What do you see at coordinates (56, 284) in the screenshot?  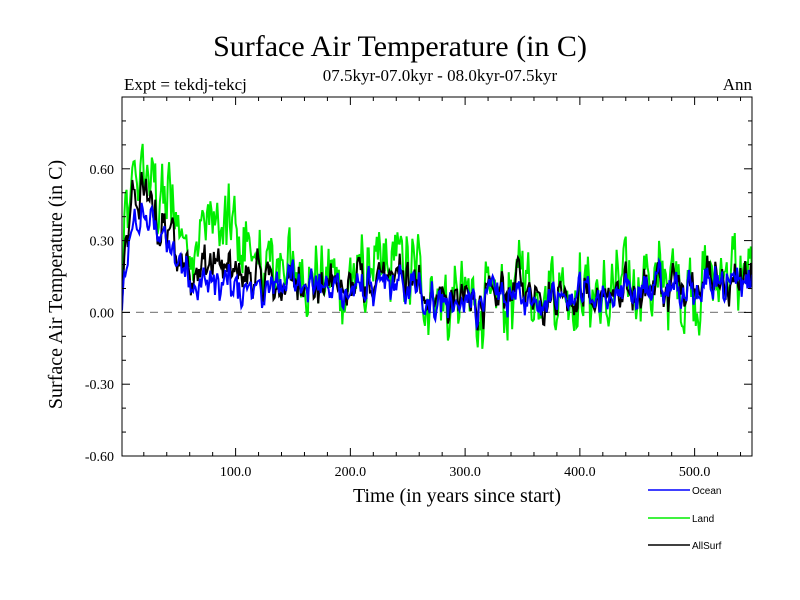 I see `y-axis-title: Surface Air Temperature (in C)` at bounding box center [56, 284].